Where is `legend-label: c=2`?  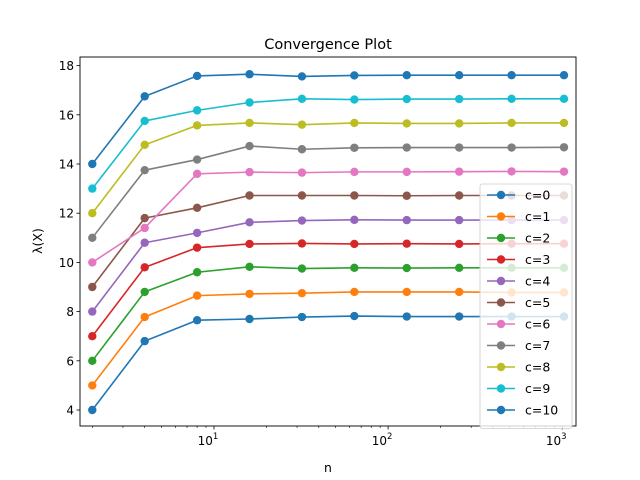 legend-label: c=2 is located at coordinates (537, 238).